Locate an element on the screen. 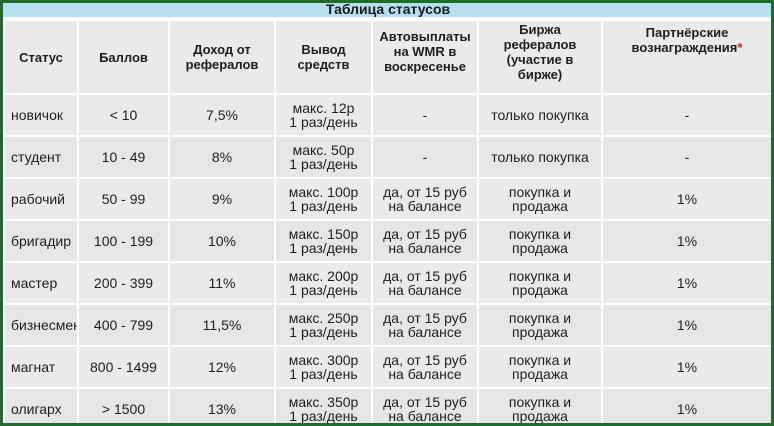 This screenshot has width=774, height=426. header-status-label: Статус is located at coordinates (41, 57).